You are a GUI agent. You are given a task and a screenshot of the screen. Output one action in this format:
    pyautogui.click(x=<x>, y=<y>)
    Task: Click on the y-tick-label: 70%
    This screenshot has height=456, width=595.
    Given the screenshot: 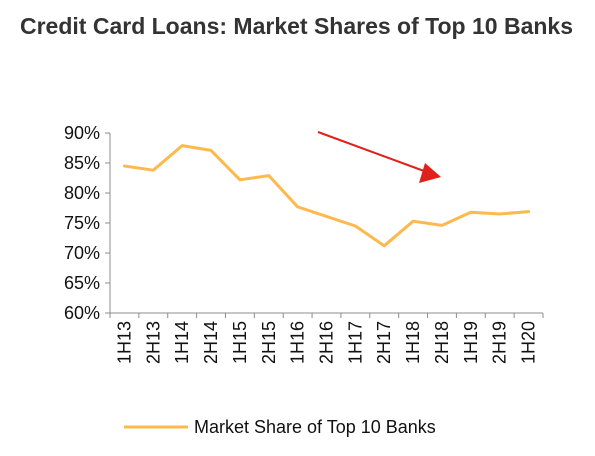 What is the action you would take?
    pyautogui.click(x=82, y=253)
    